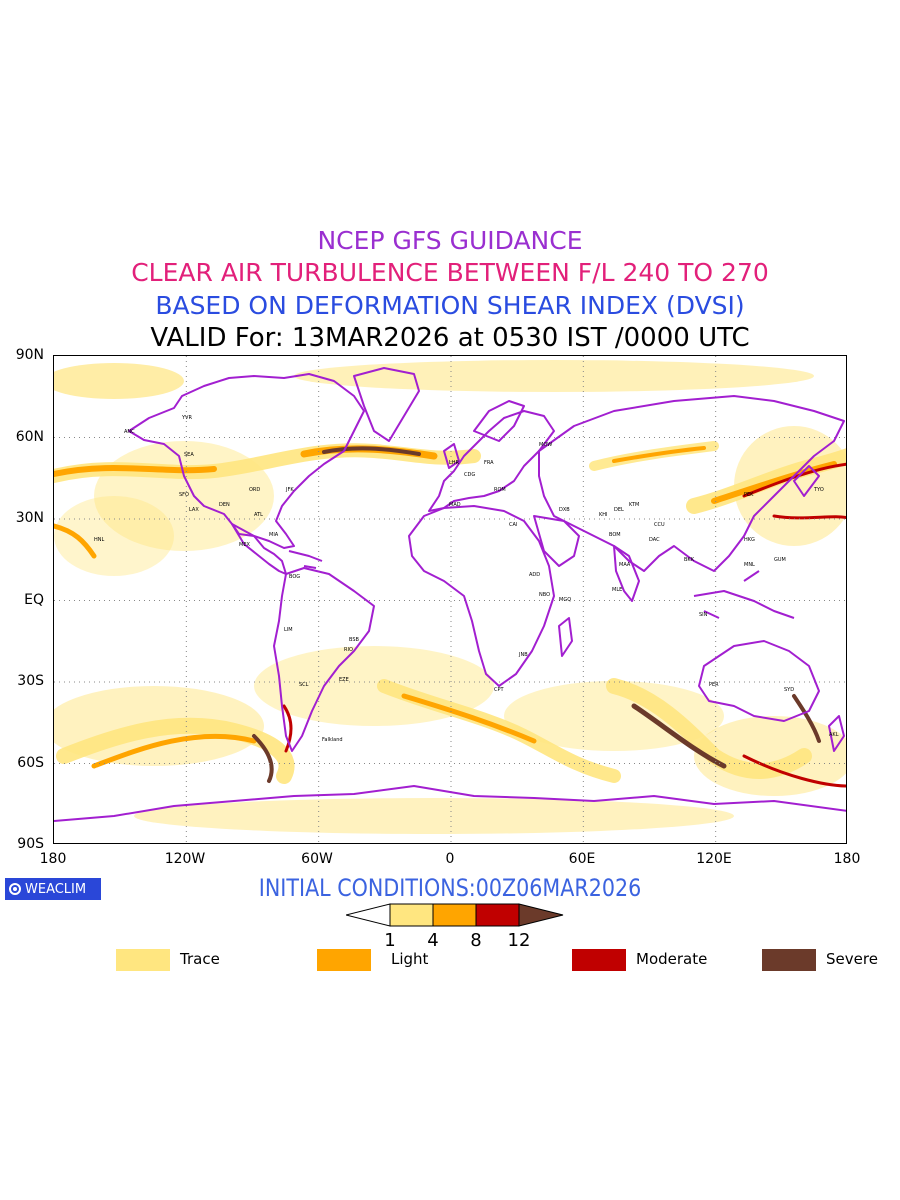 The image size is (900, 1200). Describe the element at coordinates (450, 888) in the screenshot. I see `initial-conditions: INITIAL CONDITIONS:00Z06MAR2026` at that location.